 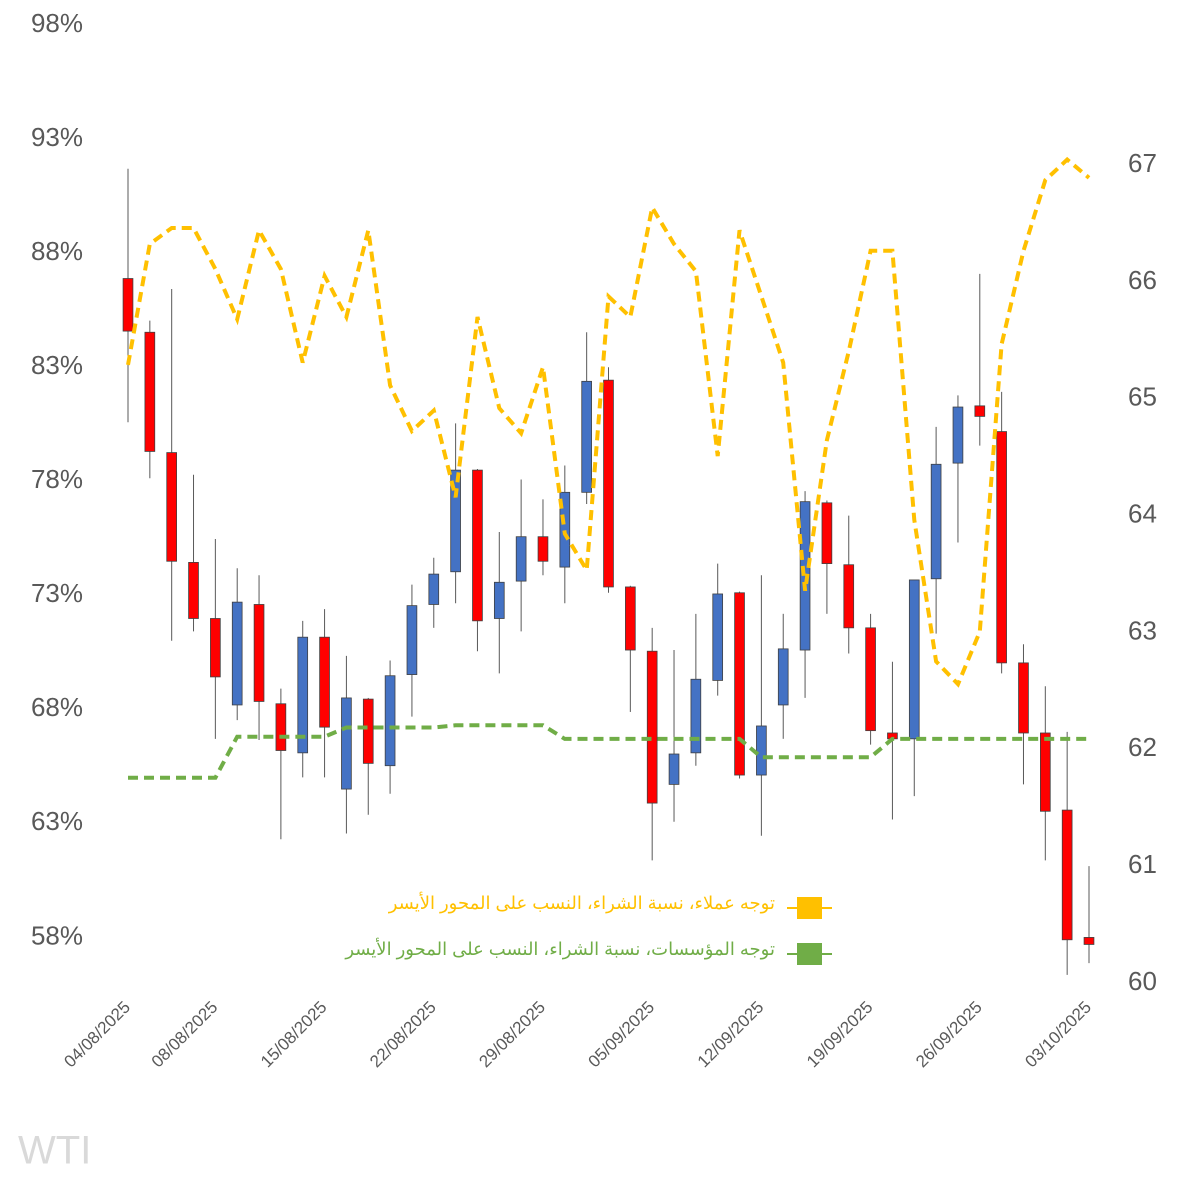 What do you see at coordinates (1142, 747) in the screenshot?
I see `y2-tick-label: 62` at bounding box center [1142, 747].